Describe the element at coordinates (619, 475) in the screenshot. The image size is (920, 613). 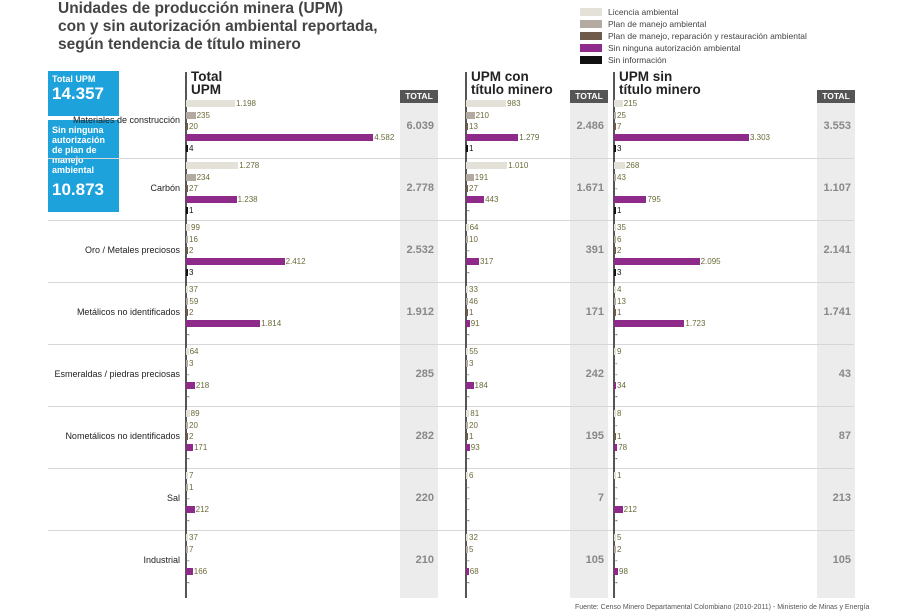
I see `value-label: 1` at that location.